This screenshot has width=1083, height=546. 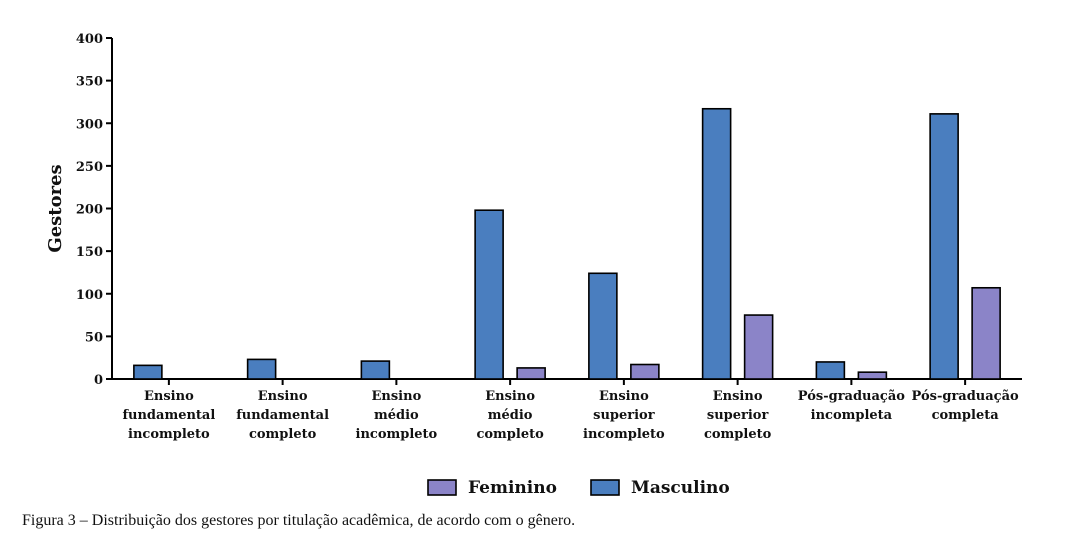 What do you see at coordinates (89, 124) in the screenshot?
I see `y-tick-label: 300` at bounding box center [89, 124].